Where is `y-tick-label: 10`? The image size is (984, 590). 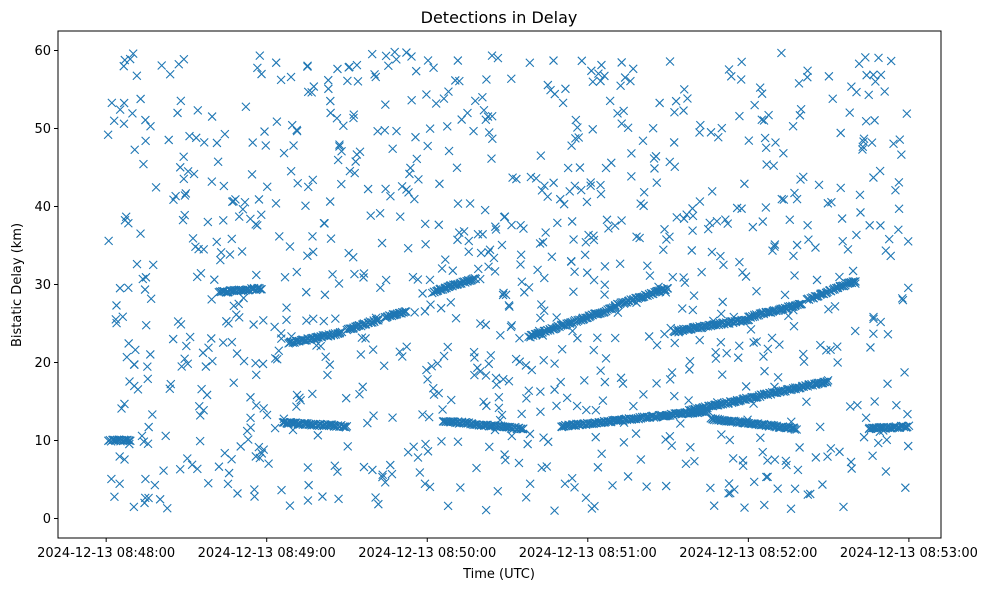
y-tick-label: 10 is located at coordinates (42, 441).